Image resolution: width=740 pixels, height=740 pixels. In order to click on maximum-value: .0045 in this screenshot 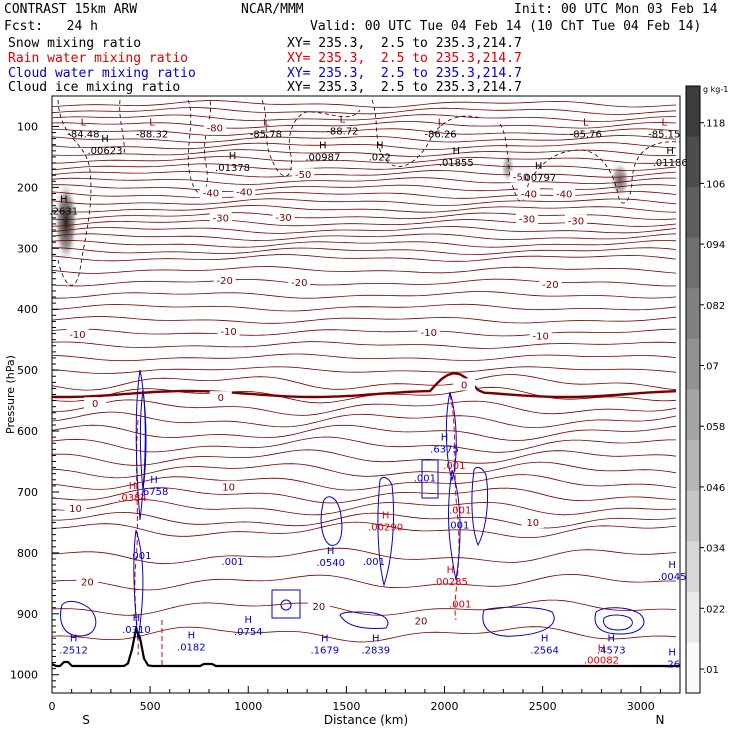, I will do `click(672, 577)`.